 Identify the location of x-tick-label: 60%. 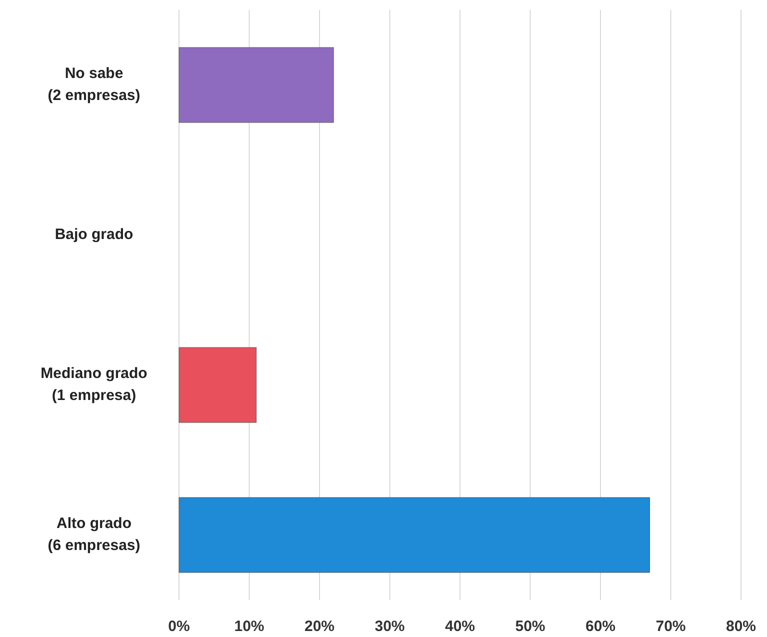
(600, 626).